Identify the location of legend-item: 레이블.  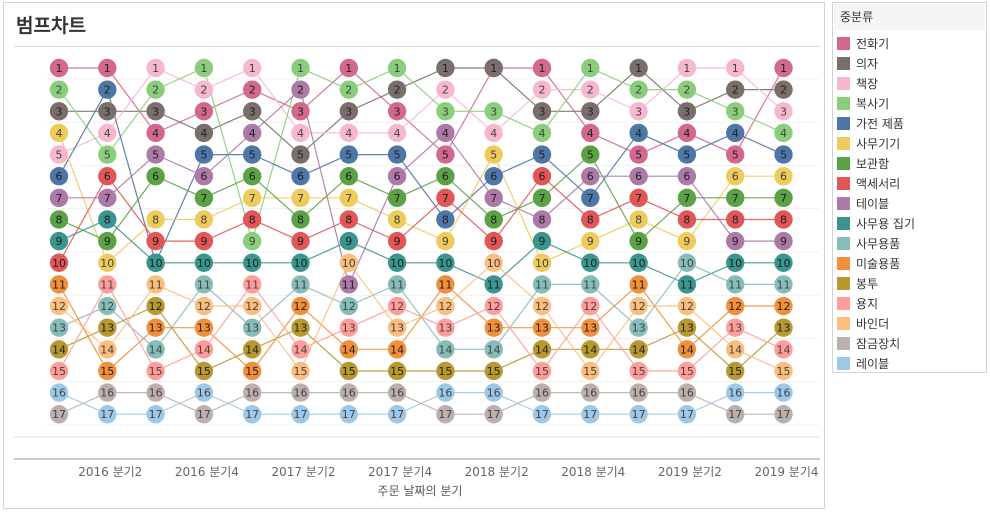
(911, 363).